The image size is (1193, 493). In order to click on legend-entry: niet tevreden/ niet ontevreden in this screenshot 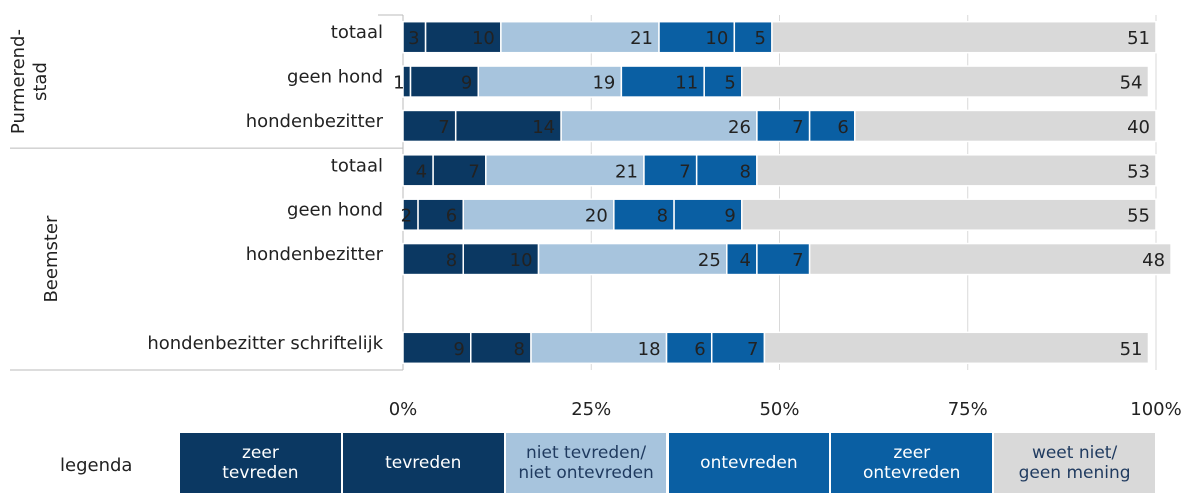, I will do `click(587, 463)`.